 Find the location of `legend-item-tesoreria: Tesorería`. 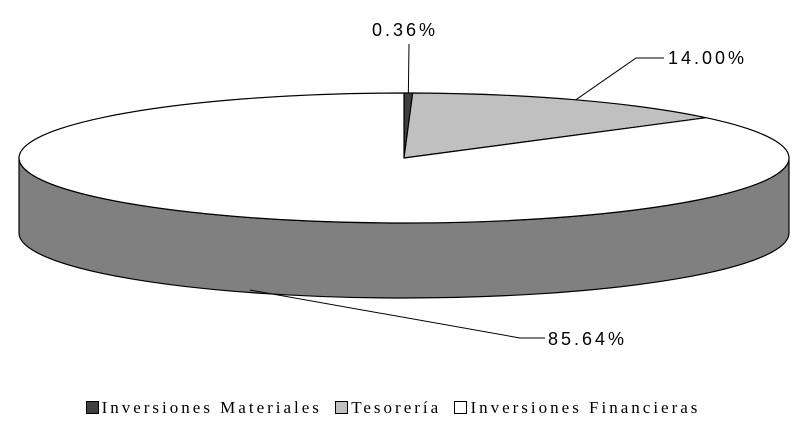

legend-item-tesoreria: Tesorería is located at coordinates (388, 408).